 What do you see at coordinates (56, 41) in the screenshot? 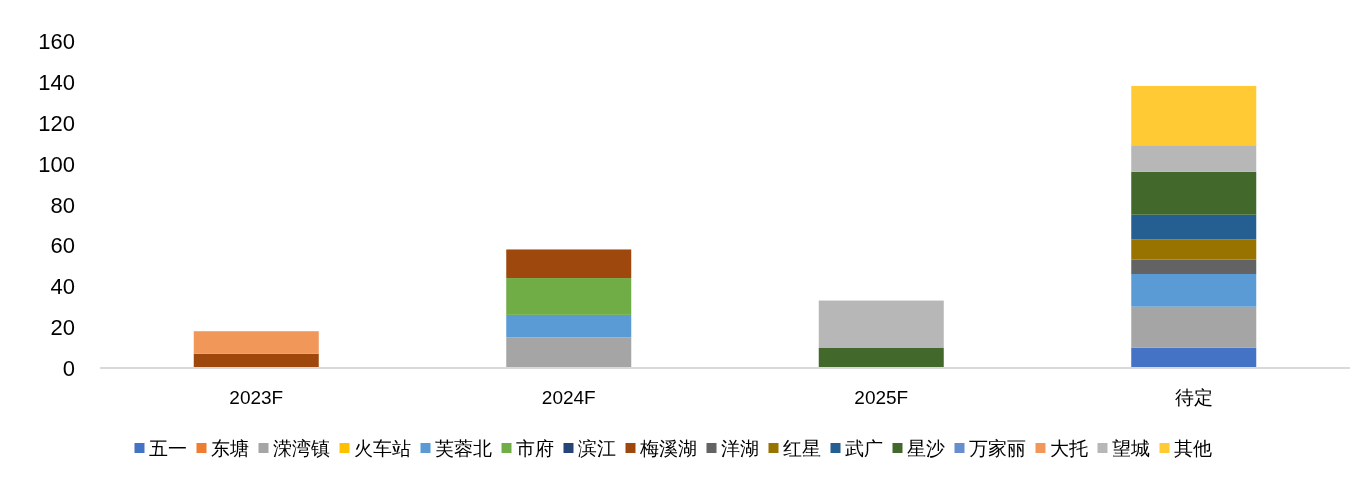
I see `y-tick-label: 160` at bounding box center [56, 41].